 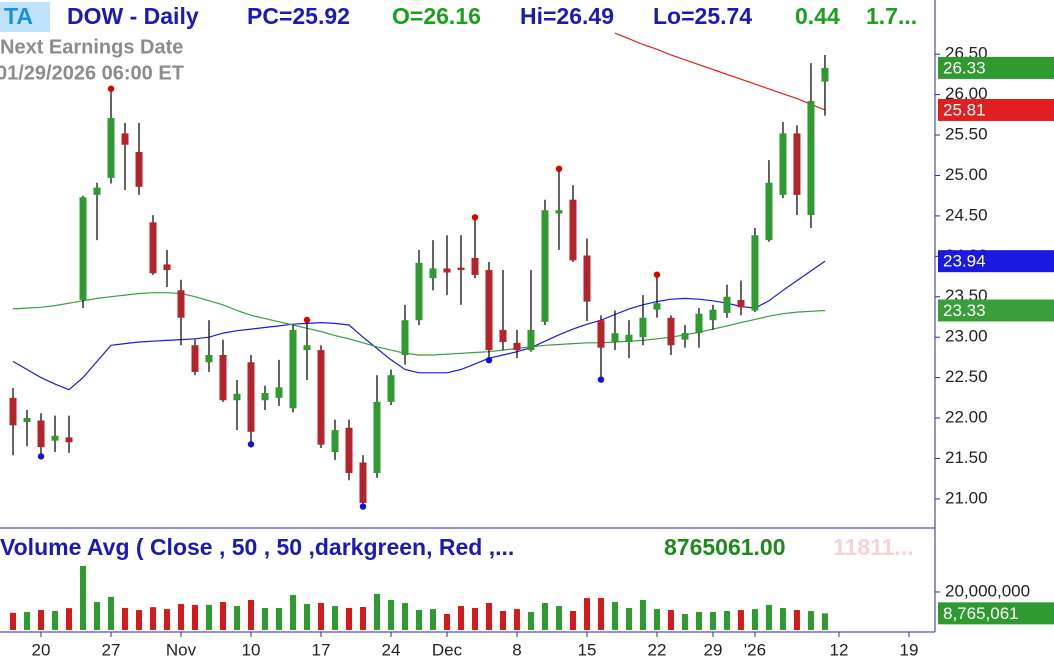 I want to click on price-badge-label: 26.33, so click(x=964, y=67).